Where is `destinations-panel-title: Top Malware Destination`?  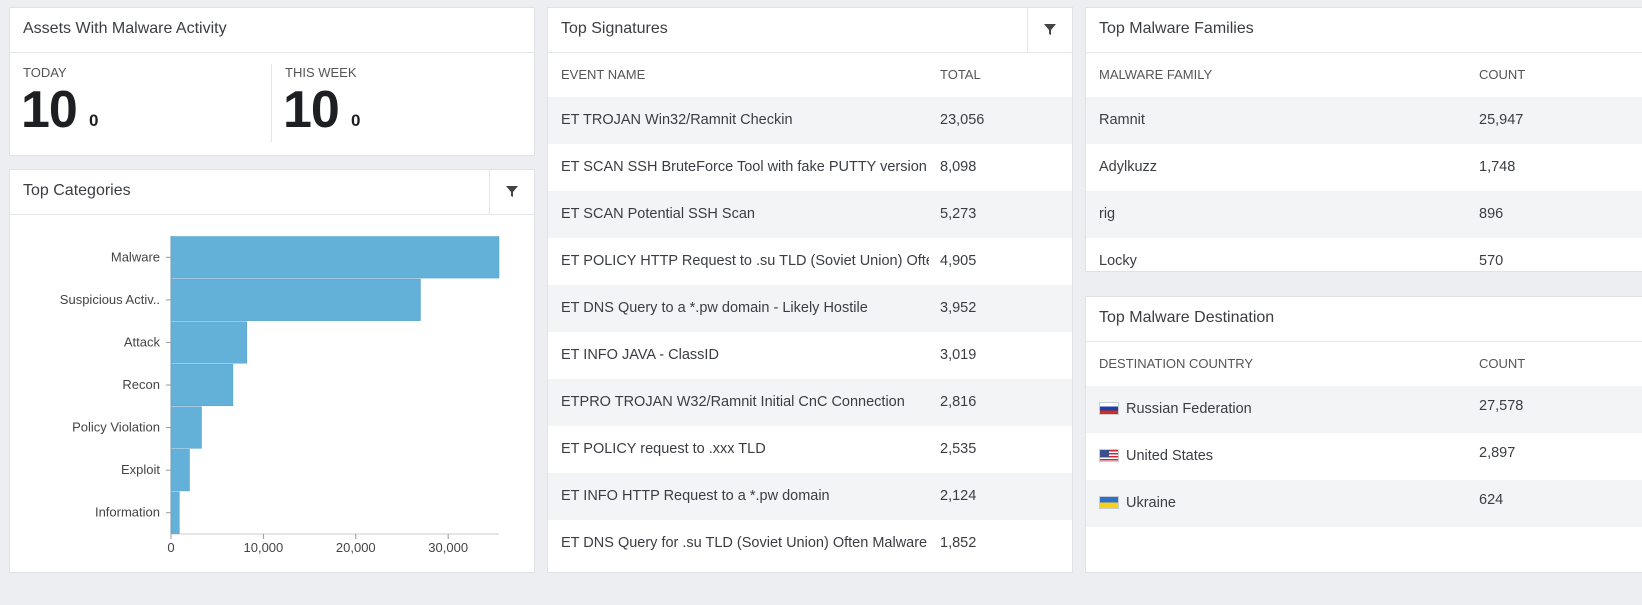
destinations-panel-title: Top Malware Destination is located at coordinates (1364, 319).